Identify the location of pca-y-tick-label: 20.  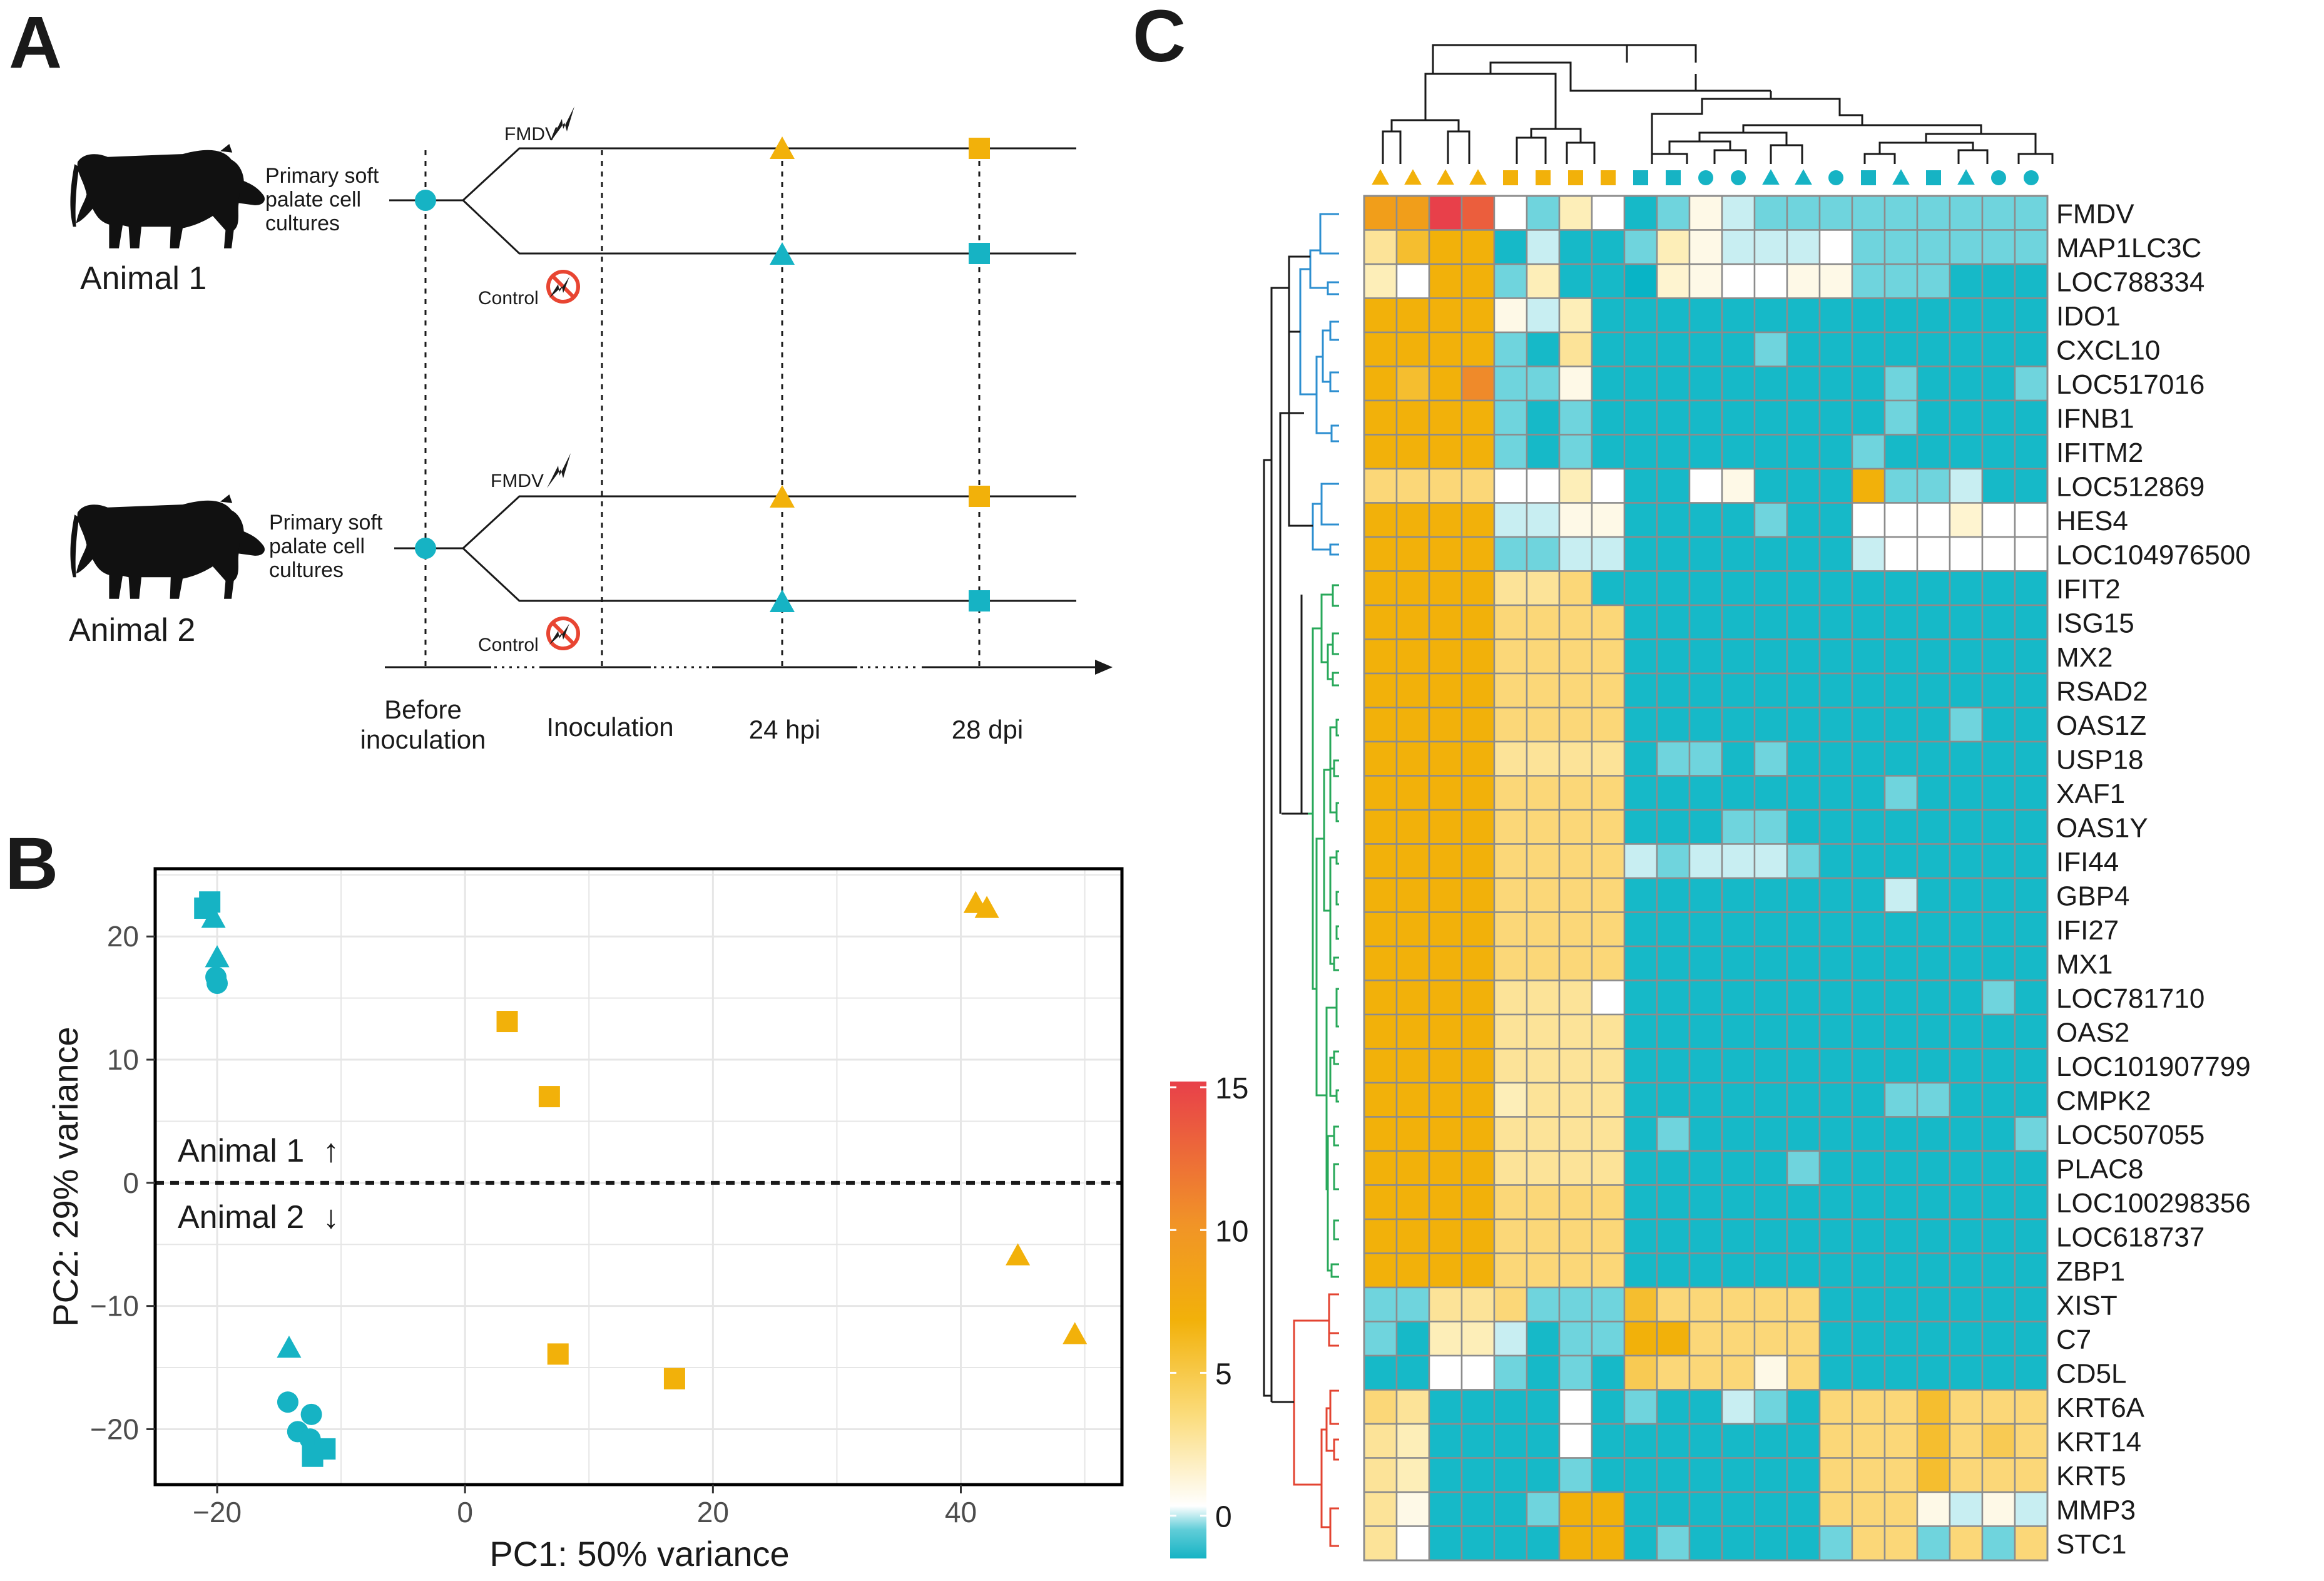
(123, 936).